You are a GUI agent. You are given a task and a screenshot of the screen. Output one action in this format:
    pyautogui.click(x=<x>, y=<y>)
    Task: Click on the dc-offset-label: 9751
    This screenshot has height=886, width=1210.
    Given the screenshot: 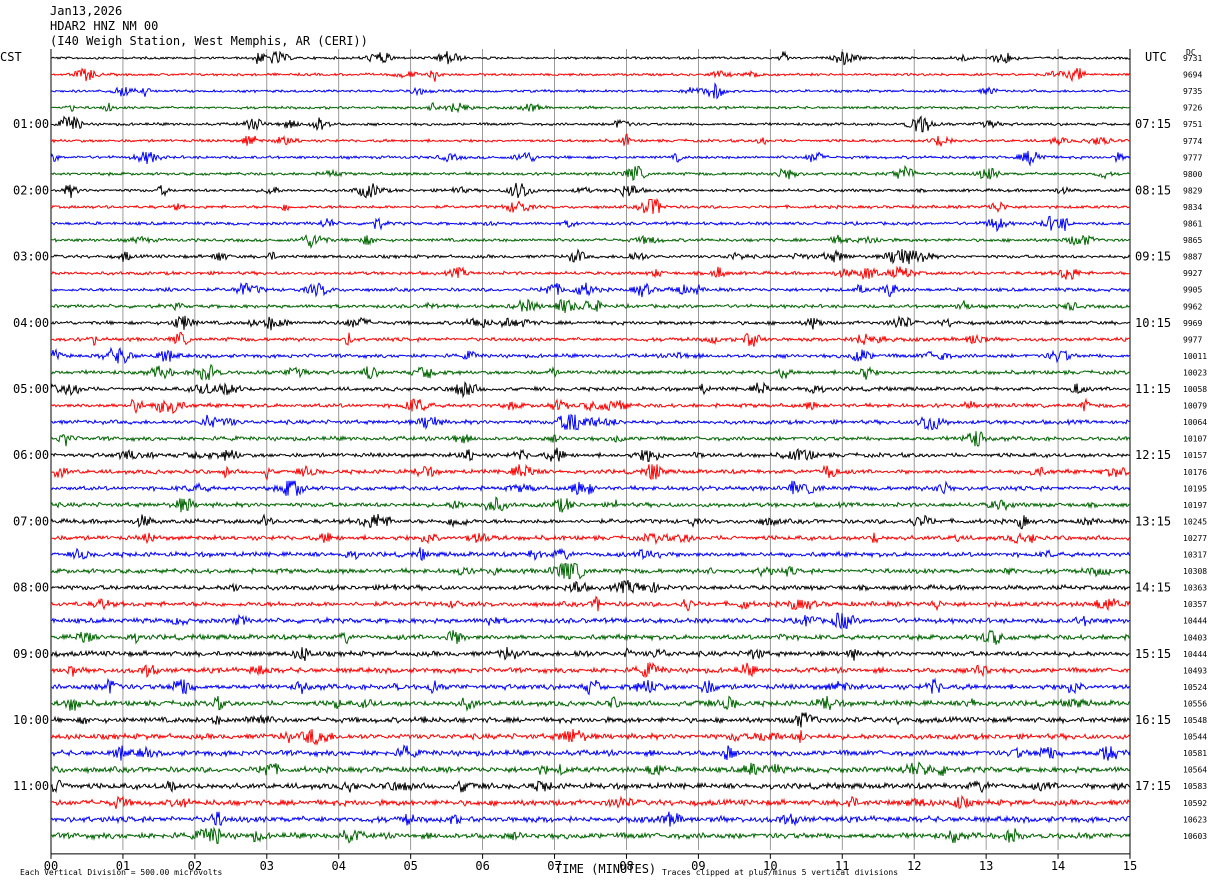 What is the action you would take?
    pyautogui.click(x=1192, y=124)
    